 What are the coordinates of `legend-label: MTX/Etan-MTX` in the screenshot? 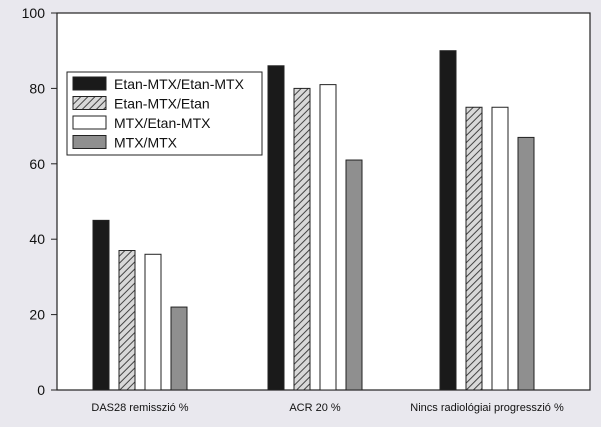 It's located at (162, 123).